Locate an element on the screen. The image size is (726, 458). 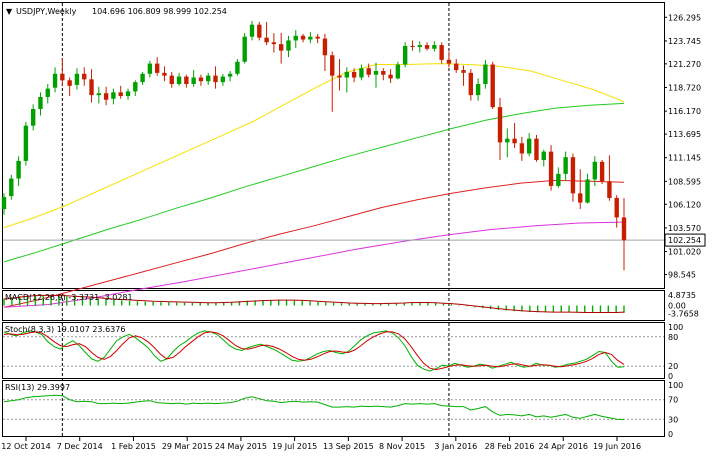
macd-tick-label-2: -3.7658 is located at coordinates (683, 314).